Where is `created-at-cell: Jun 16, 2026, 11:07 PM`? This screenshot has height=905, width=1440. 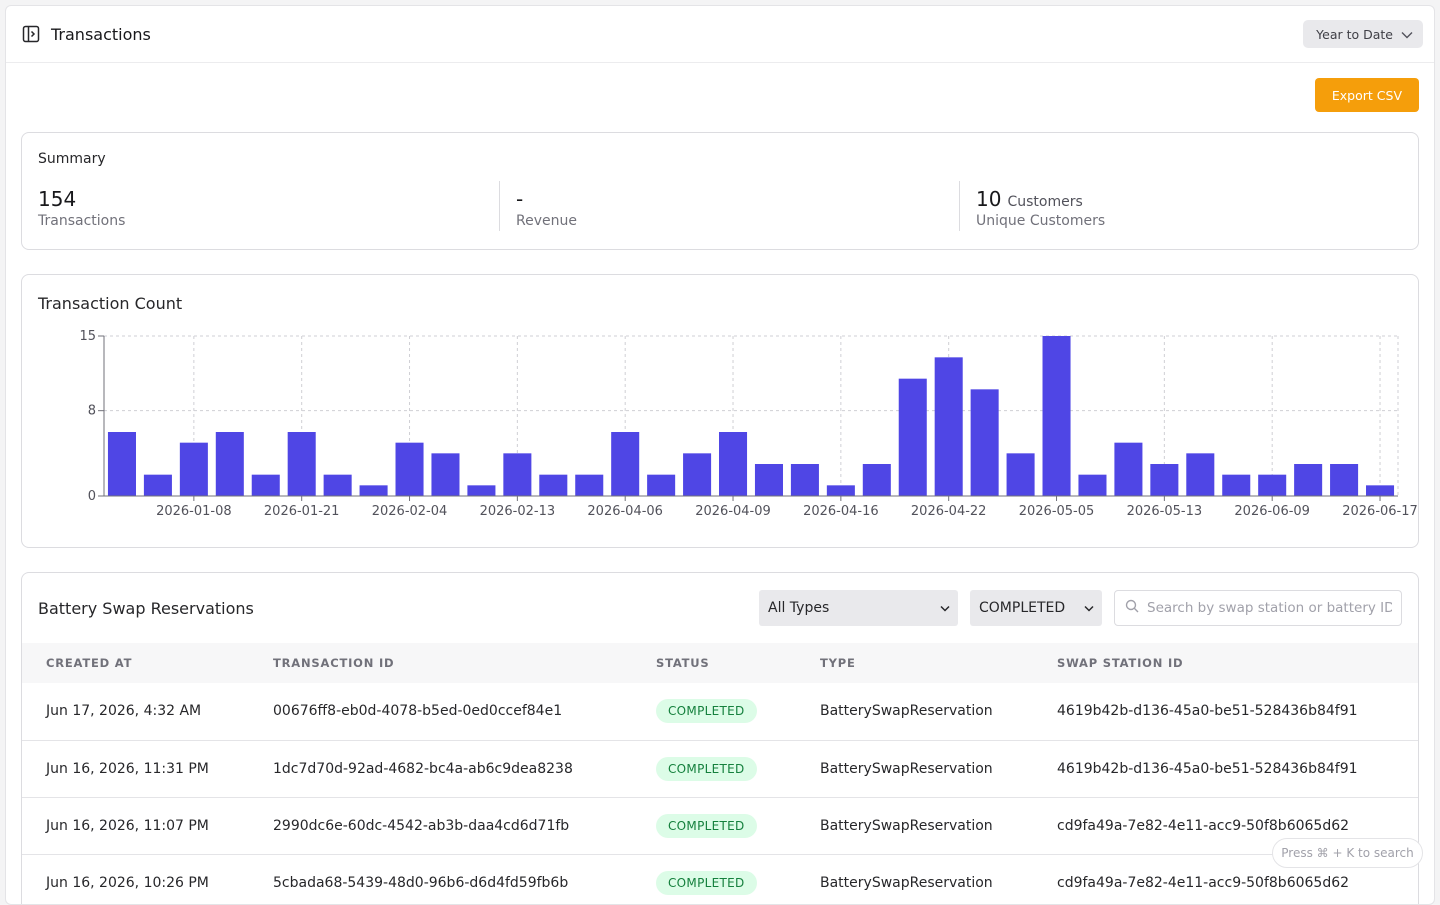
created-at-cell: Jun 16, 2026, 11:07 PM is located at coordinates (127, 825).